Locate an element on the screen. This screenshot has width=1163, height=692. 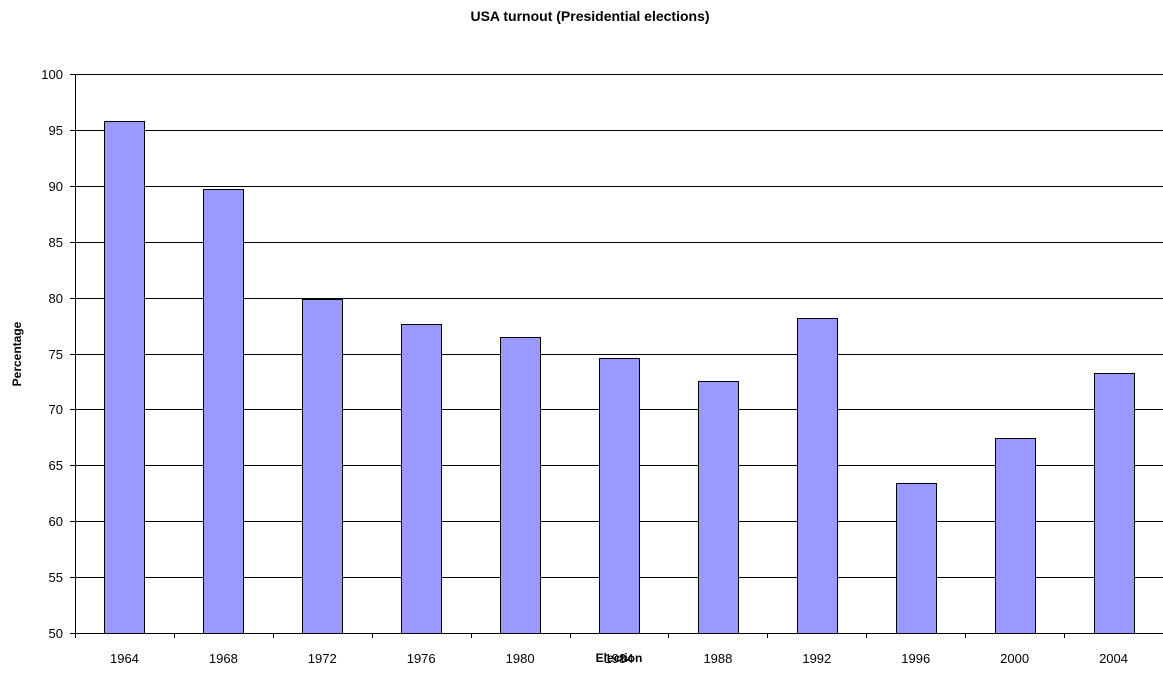
x-tick-label: 1968 is located at coordinates (223, 658).